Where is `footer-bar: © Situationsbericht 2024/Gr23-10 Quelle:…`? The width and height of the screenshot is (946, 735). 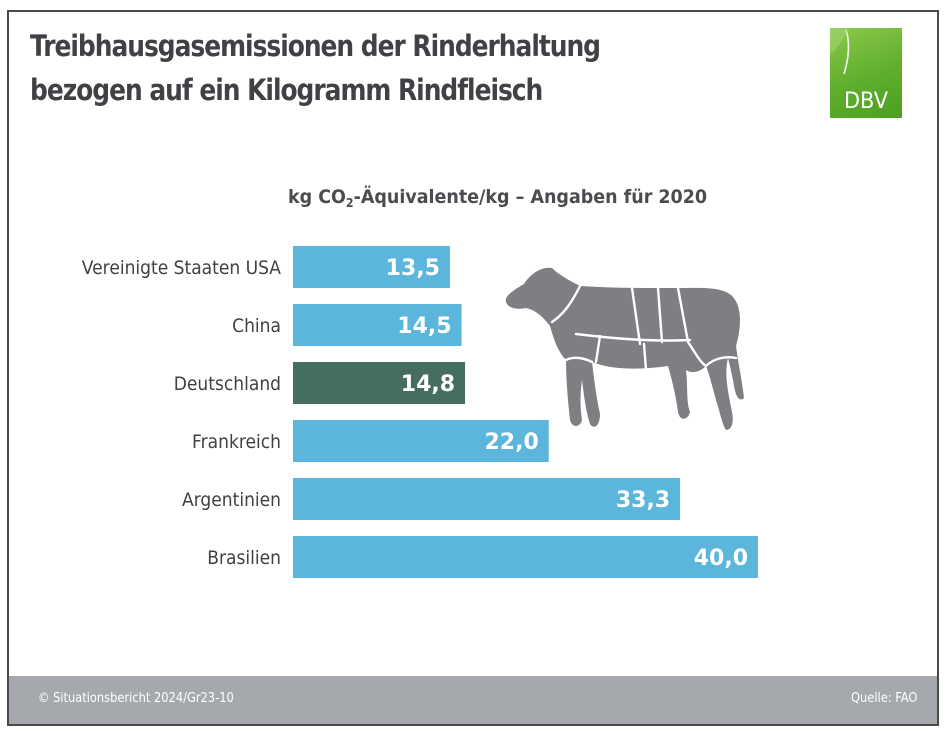
footer-bar: © Situationsbericht 2024/Gr23-10 Quelle:… is located at coordinates (473, 700).